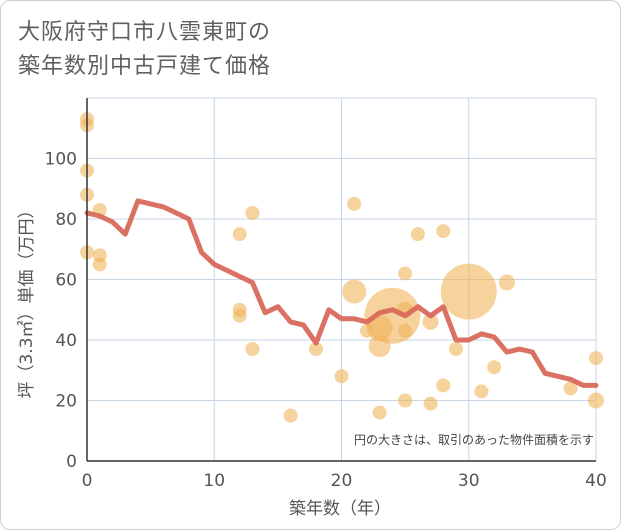 The image size is (621, 530). Describe the element at coordinates (469, 481) in the screenshot. I see `x-tick-label: 30` at that location.